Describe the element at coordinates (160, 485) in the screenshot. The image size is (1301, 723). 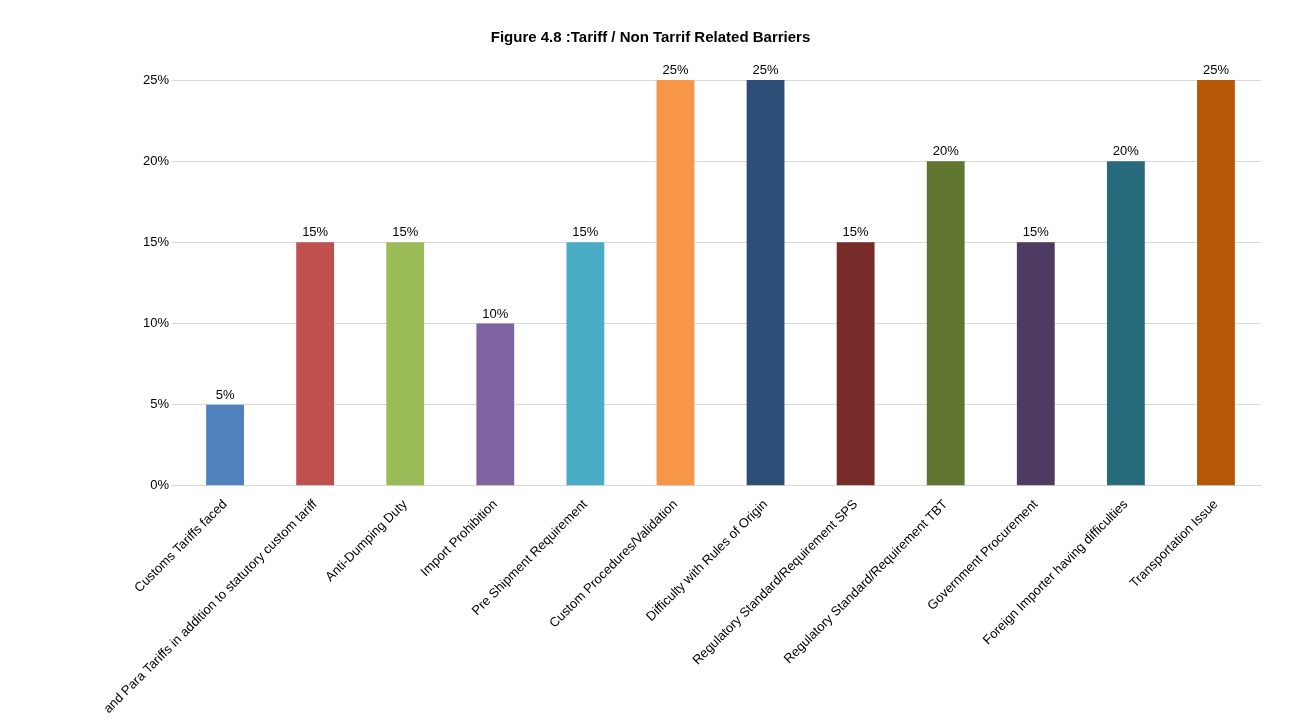
I see `y-tick-label: 0%` at that location.